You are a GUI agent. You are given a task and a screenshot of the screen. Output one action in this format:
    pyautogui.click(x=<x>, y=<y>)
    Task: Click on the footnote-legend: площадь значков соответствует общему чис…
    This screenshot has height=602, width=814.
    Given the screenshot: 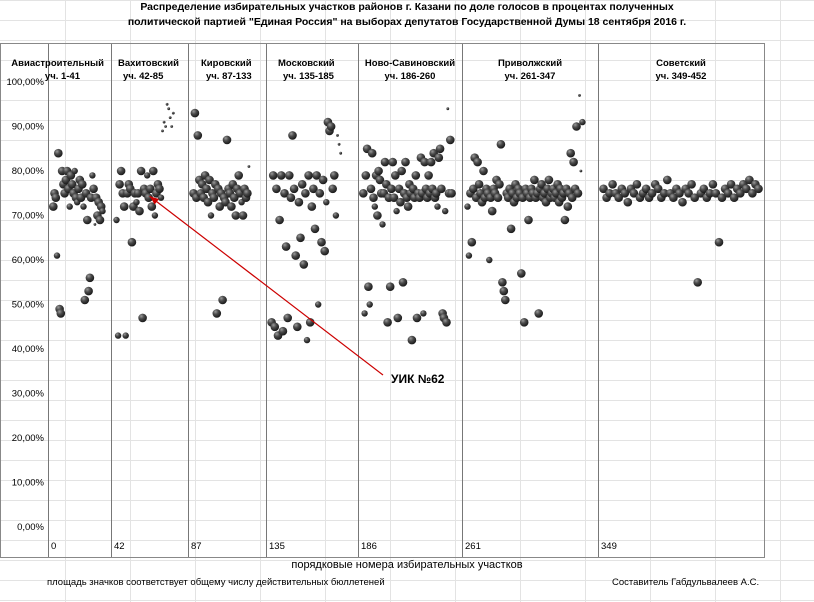 What is the action you would take?
    pyautogui.click(x=216, y=582)
    